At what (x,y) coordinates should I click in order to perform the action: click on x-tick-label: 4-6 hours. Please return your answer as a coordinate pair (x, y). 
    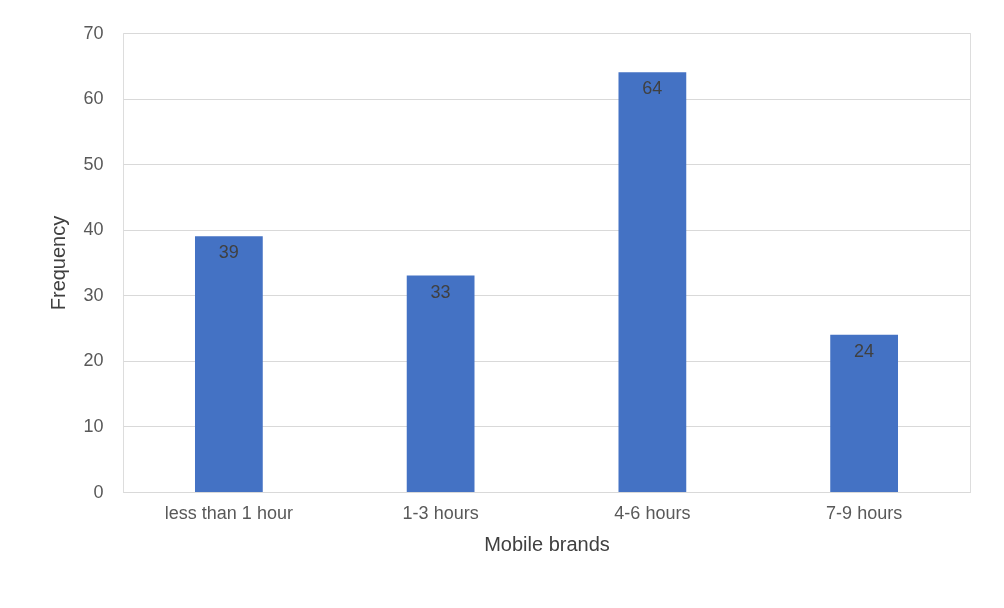
    Looking at the image, I should click on (652, 512).